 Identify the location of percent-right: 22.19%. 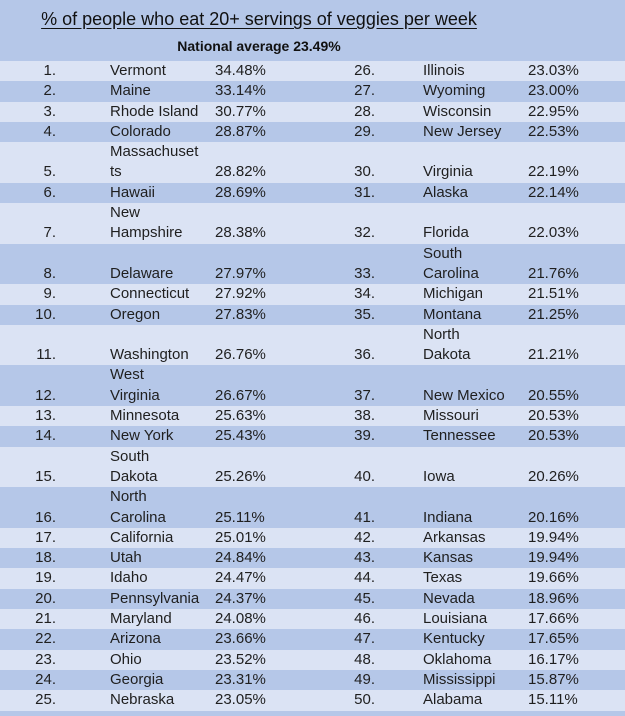
(553, 172).